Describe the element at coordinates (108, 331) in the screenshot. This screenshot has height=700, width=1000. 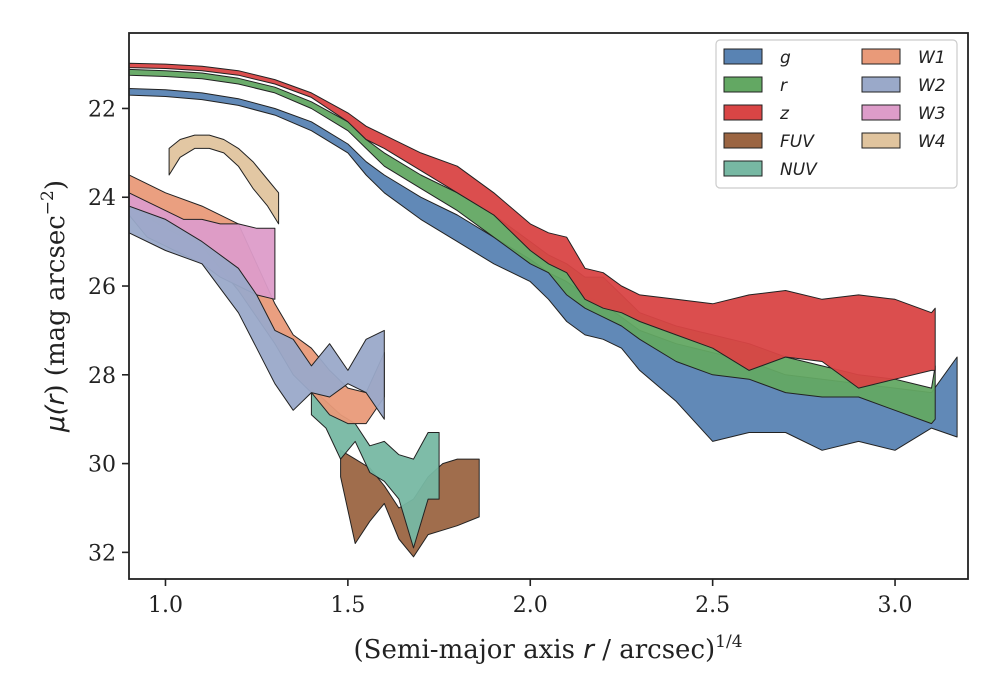
I see `y-axis-ticks: 22 24 26 28 30 32` at that location.